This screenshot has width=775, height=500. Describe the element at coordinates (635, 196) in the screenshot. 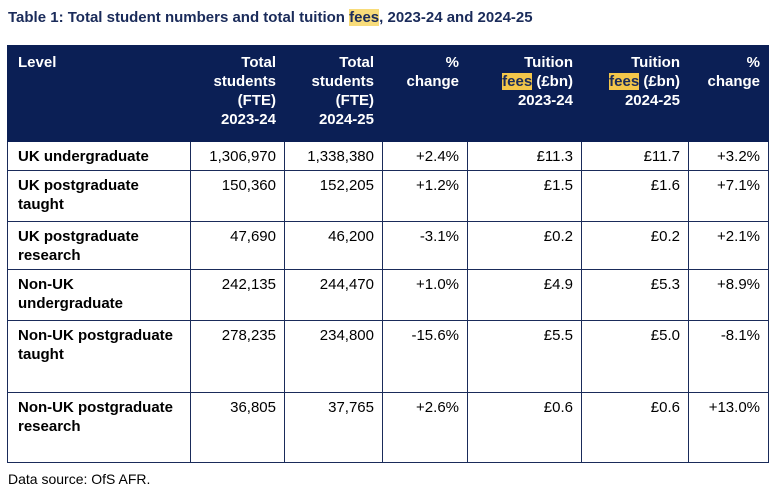

I see `fees-2024-cell: £1.6` at that location.